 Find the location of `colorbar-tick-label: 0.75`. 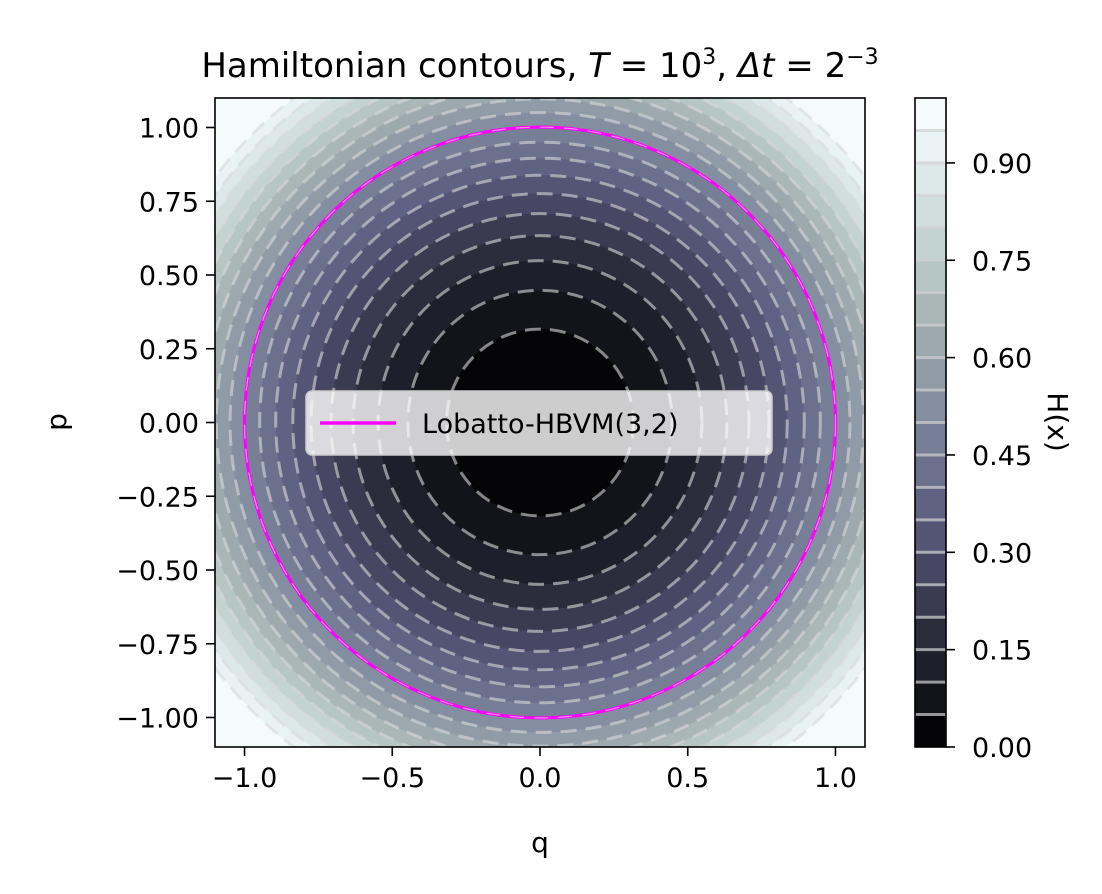

colorbar-tick-label: 0.75 is located at coordinates (1002, 261).